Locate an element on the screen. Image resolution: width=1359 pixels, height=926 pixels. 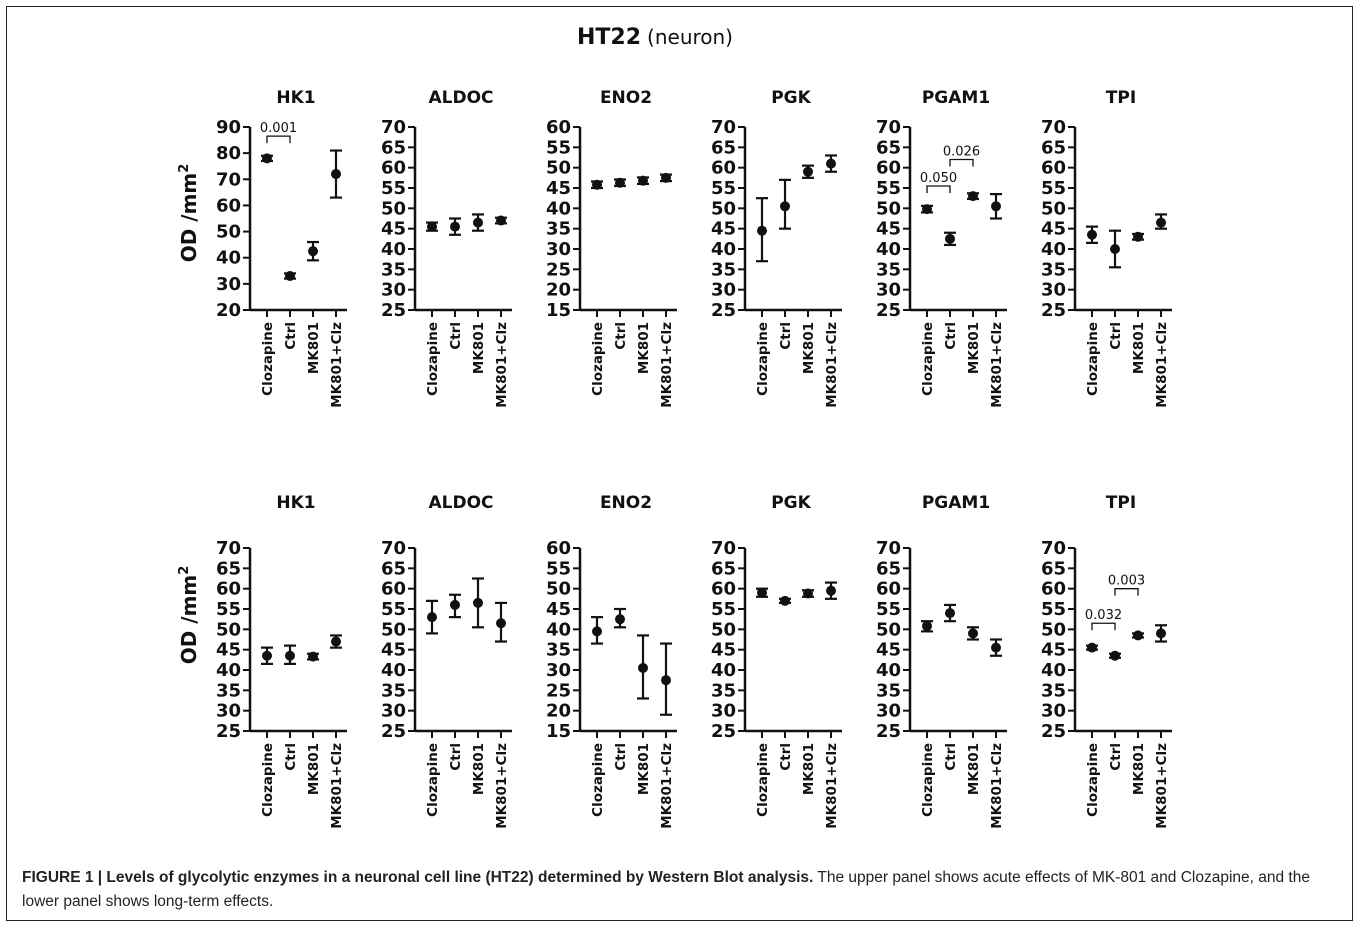
p-value-label: 0.032 is located at coordinates (1103, 615).